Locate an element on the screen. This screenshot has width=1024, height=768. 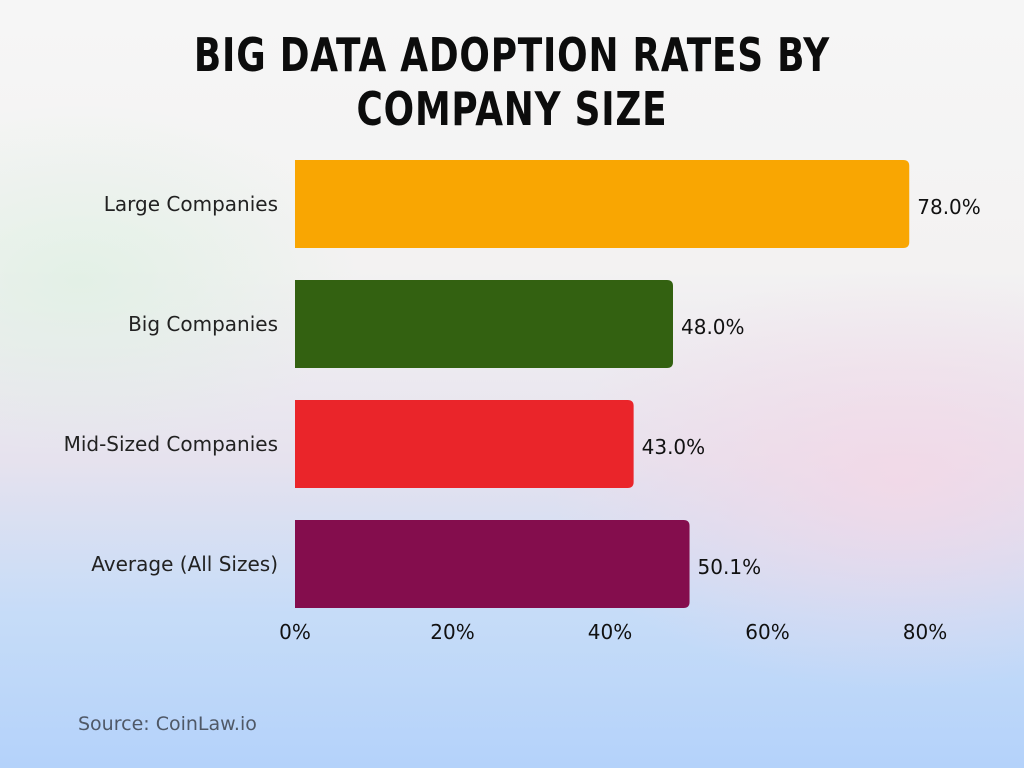
source-note: Source: CoinLaw.io is located at coordinates (167, 724).